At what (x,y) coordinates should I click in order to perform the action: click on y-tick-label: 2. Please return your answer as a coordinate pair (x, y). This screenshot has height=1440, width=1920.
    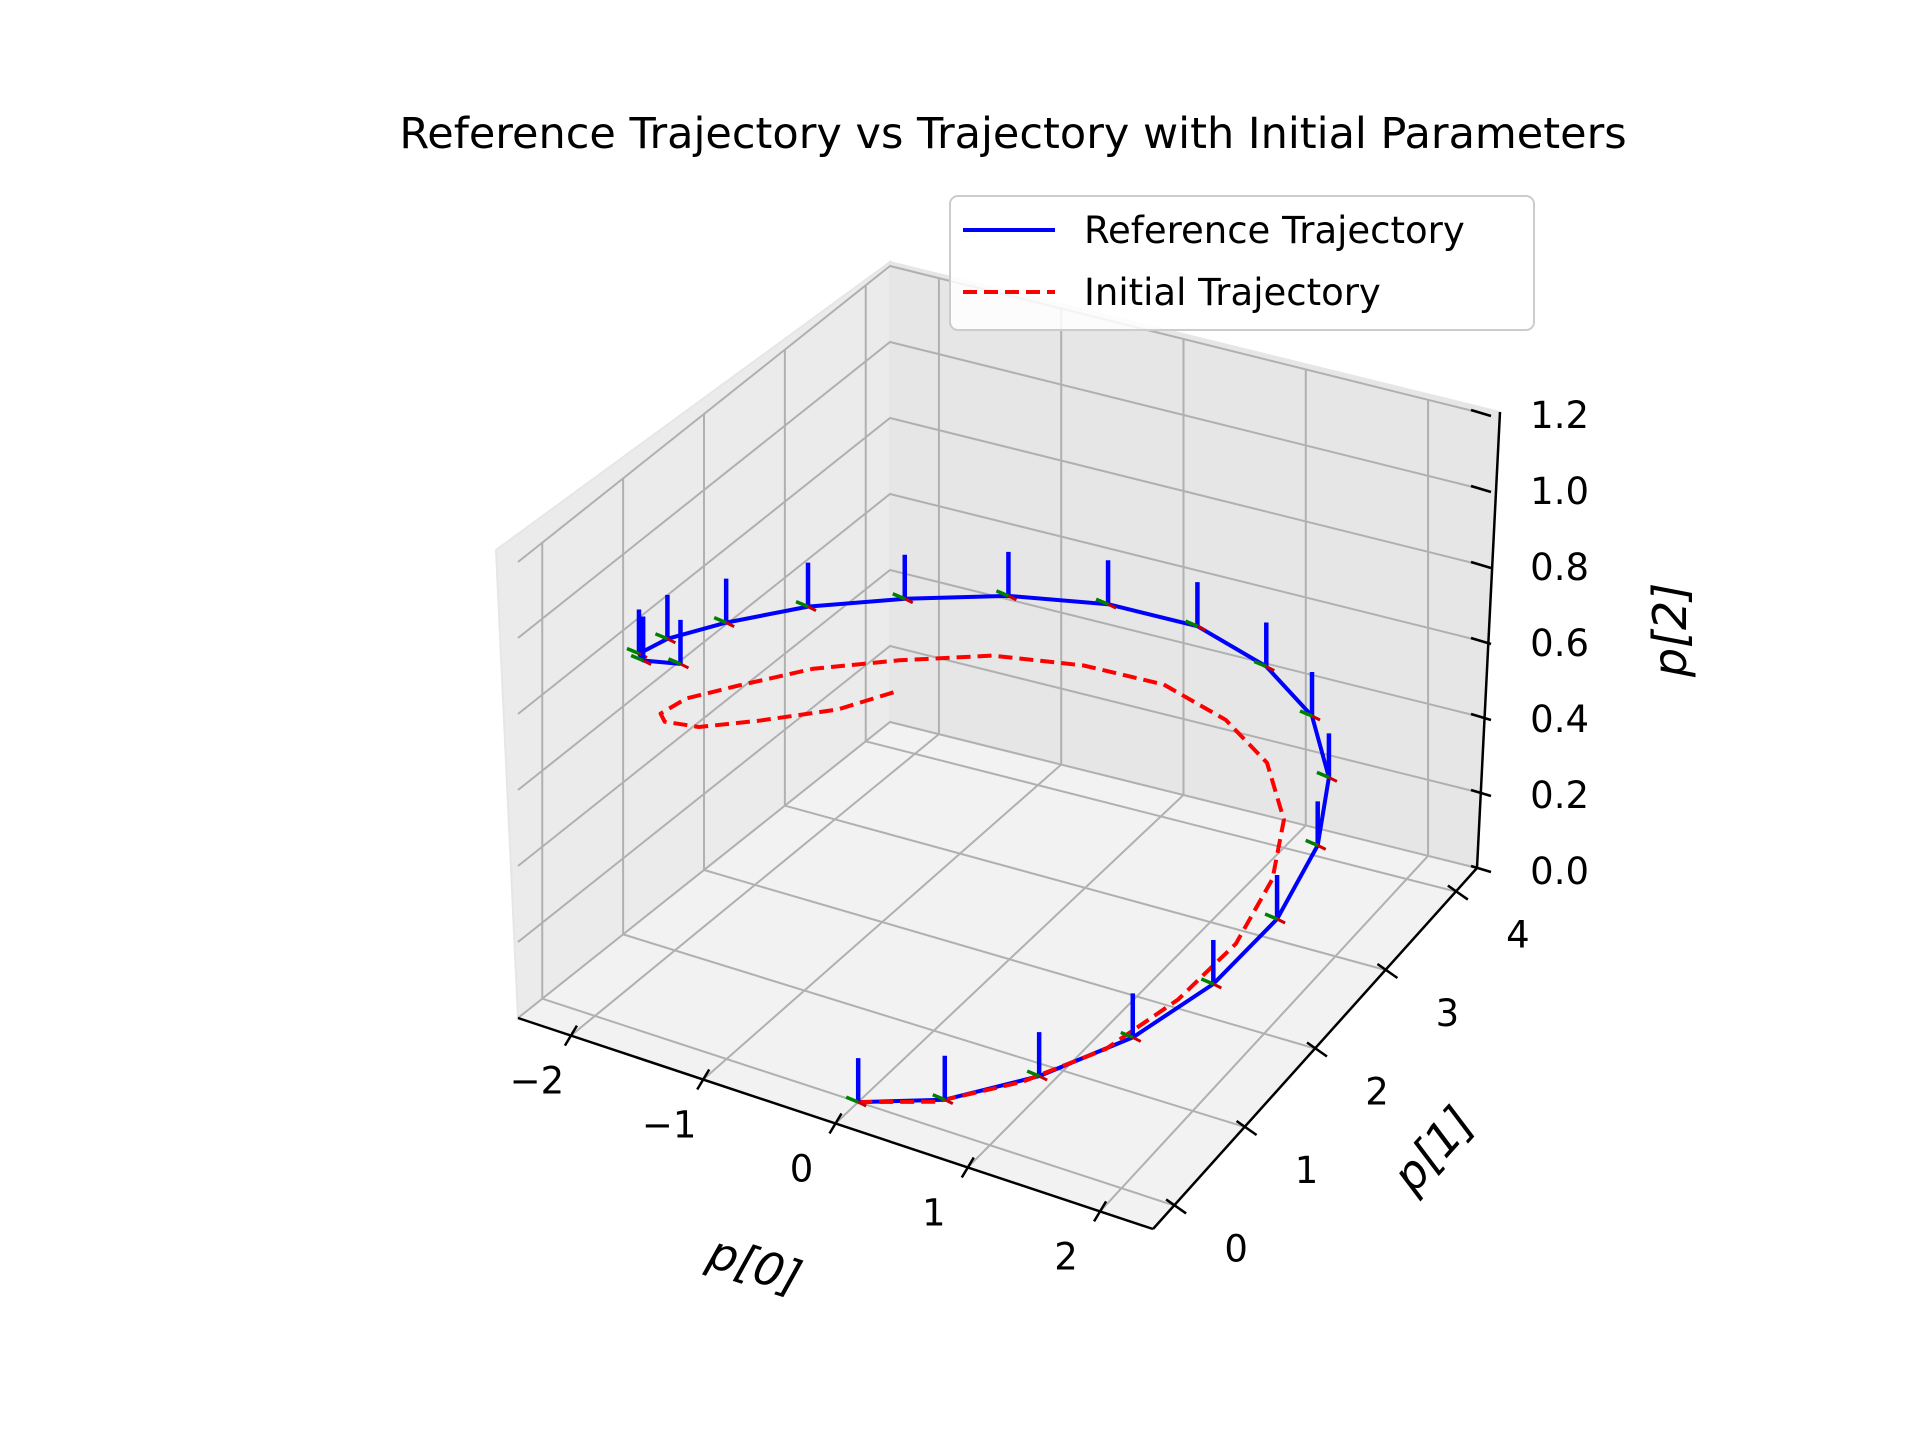
    Looking at the image, I should click on (1377, 1092).